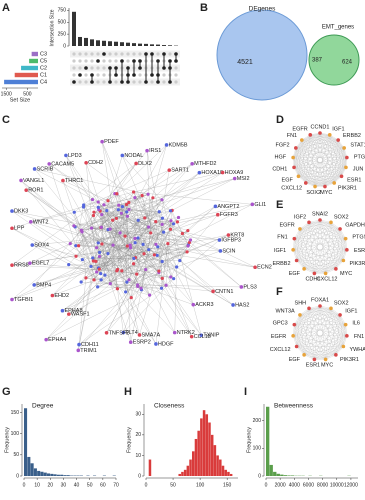  Describe the element at coordinates (294, 406) in the screenshot. I see `chart-title: Betweenness` at that location.